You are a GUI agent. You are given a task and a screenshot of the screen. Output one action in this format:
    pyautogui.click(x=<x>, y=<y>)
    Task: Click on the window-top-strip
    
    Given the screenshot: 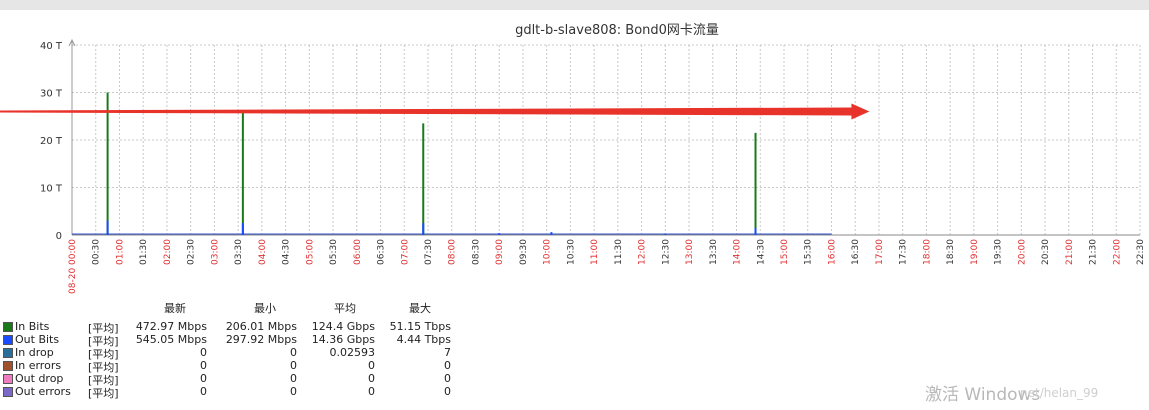 What is the action you would take?
    pyautogui.click(x=574, y=5)
    